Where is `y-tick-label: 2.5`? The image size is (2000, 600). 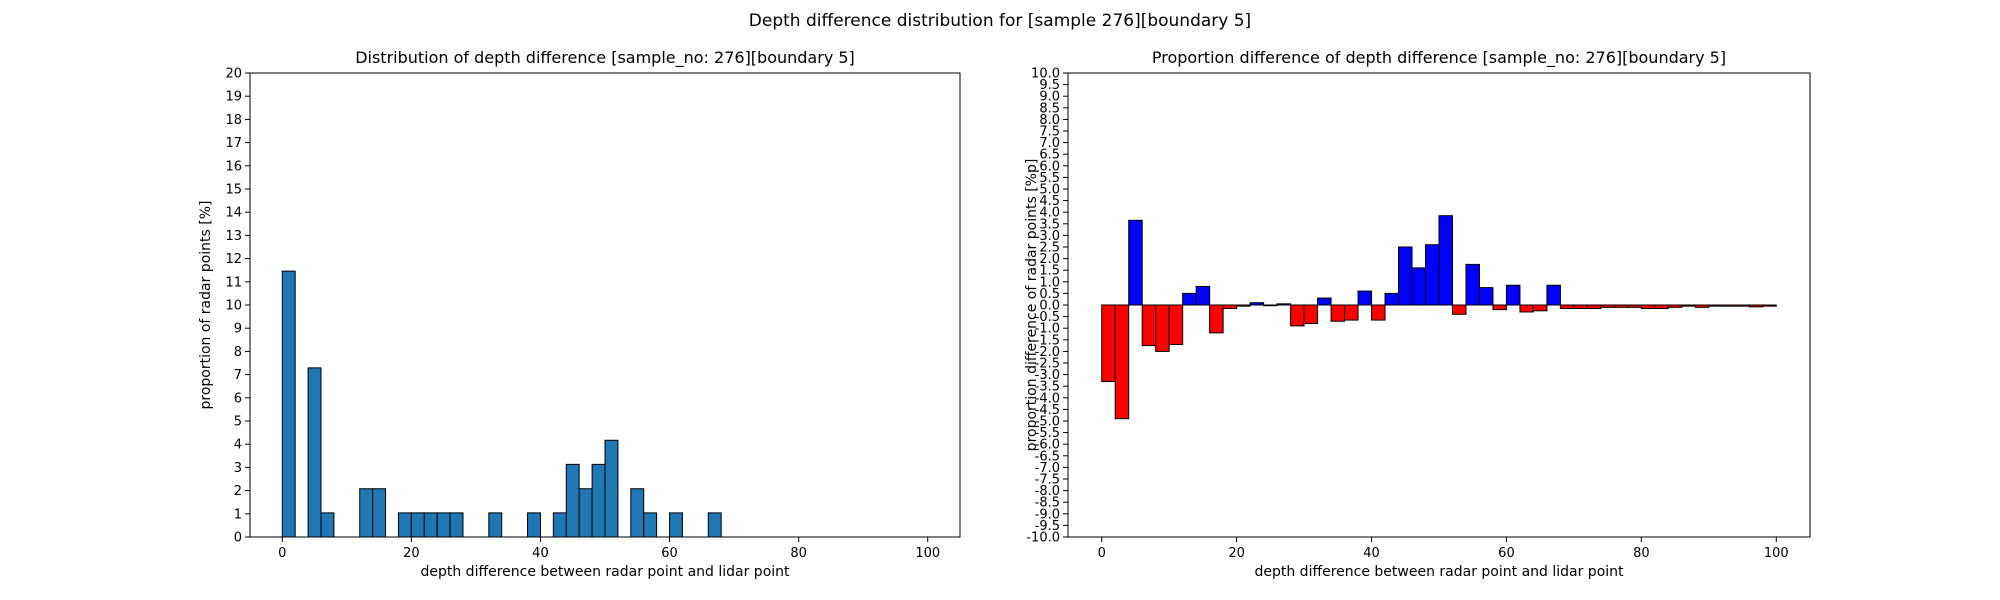
y-tick-label: 2.5 is located at coordinates (1049, 248).